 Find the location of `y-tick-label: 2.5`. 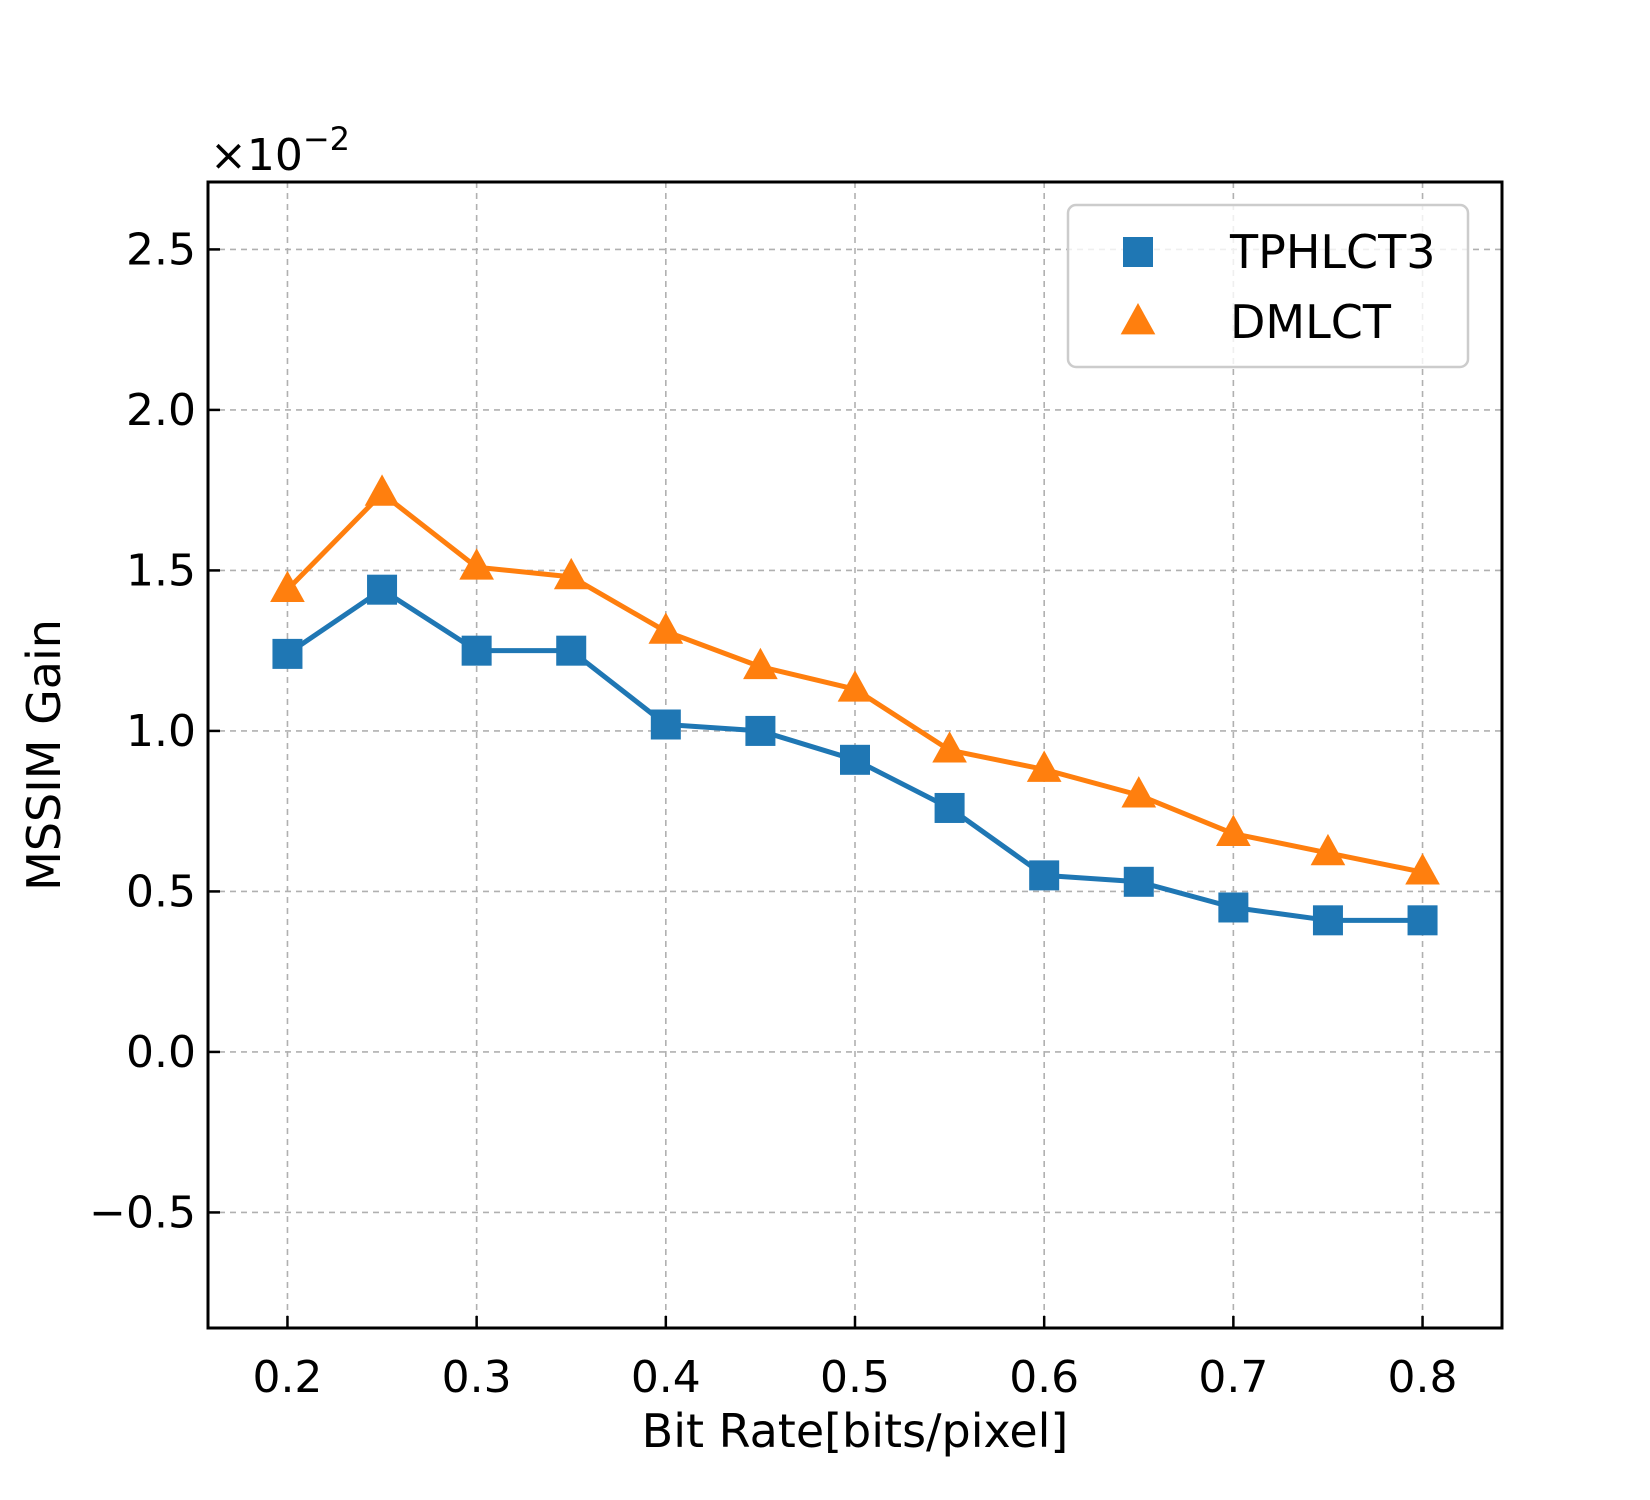

y-tick-label: 2.5 is located at coordinates (161, 249).